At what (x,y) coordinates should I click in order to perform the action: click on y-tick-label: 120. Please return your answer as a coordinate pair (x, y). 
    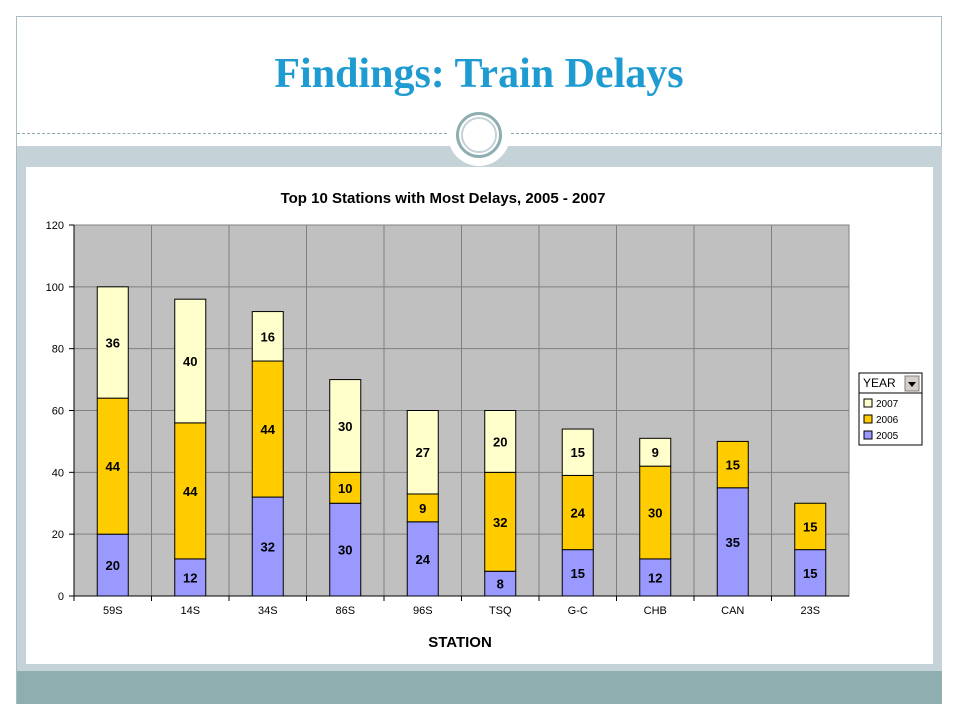
    Looking at the image, I should click on (55, 226).